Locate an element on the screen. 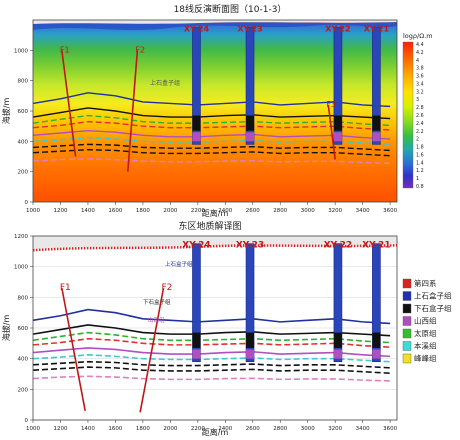 This screenshot has width=460, height=440. bottom-terrain is located at coordinates (215, 242).